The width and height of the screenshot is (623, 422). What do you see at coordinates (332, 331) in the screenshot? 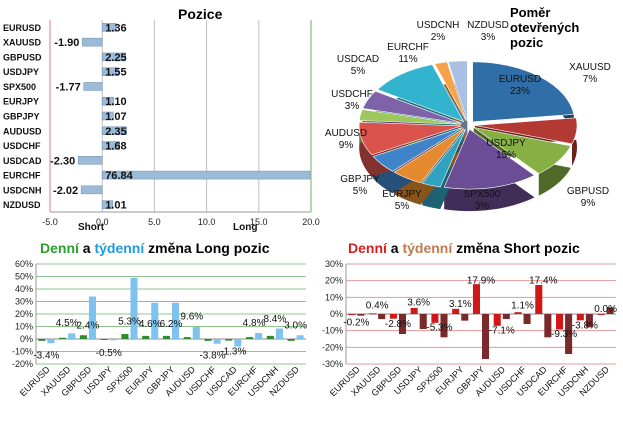
I see `y-tick-label: -10%` at bounding box center [332, 331].